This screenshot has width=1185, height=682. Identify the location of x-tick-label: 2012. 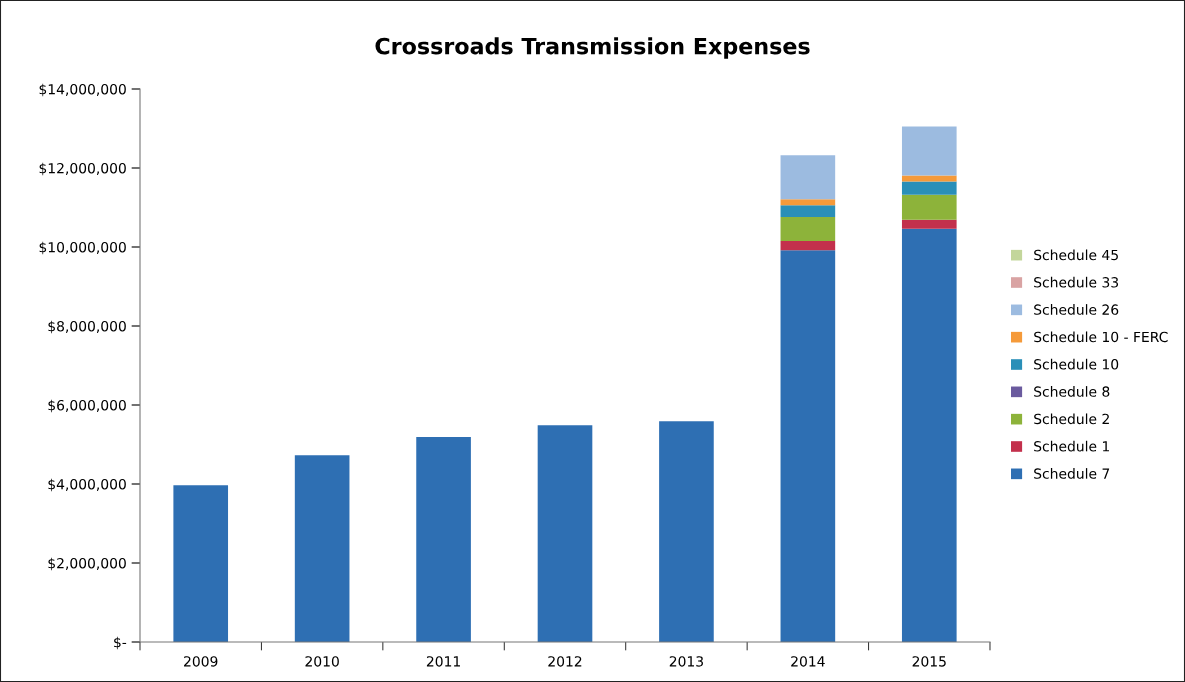
(565, 661).